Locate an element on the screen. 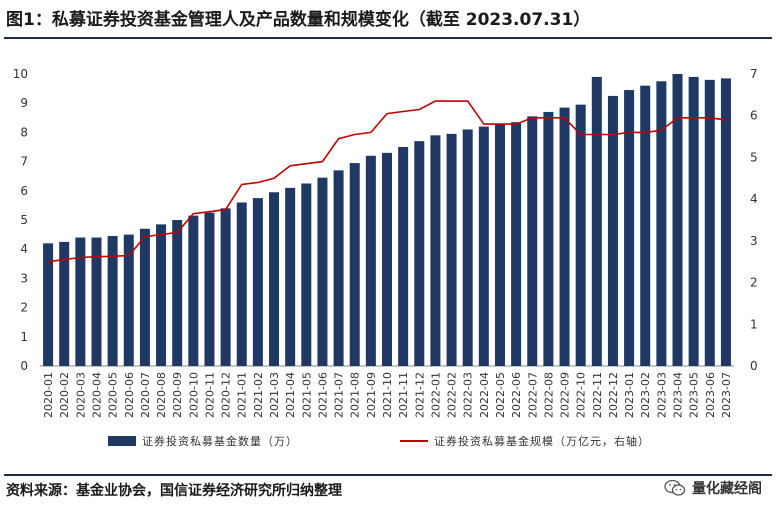  left-axis-tick-label: 4 is located at coordinates (24, 249).